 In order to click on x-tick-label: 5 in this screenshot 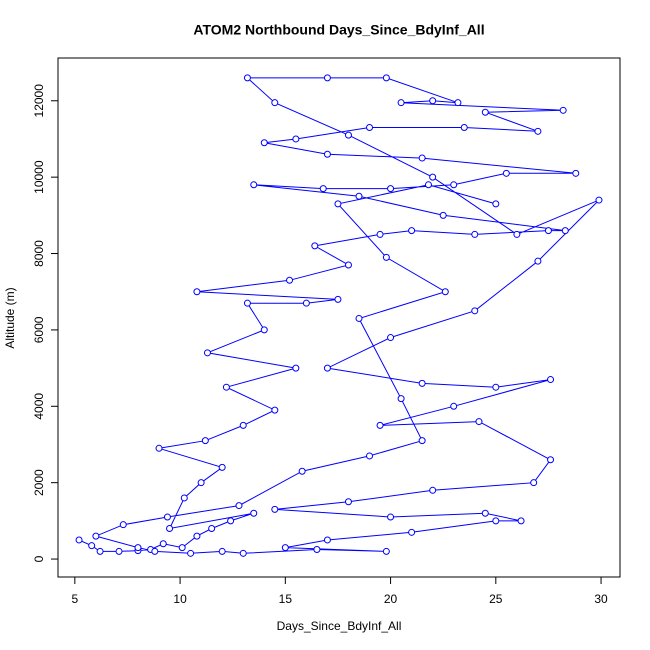, I will do `click(74, 599)`.